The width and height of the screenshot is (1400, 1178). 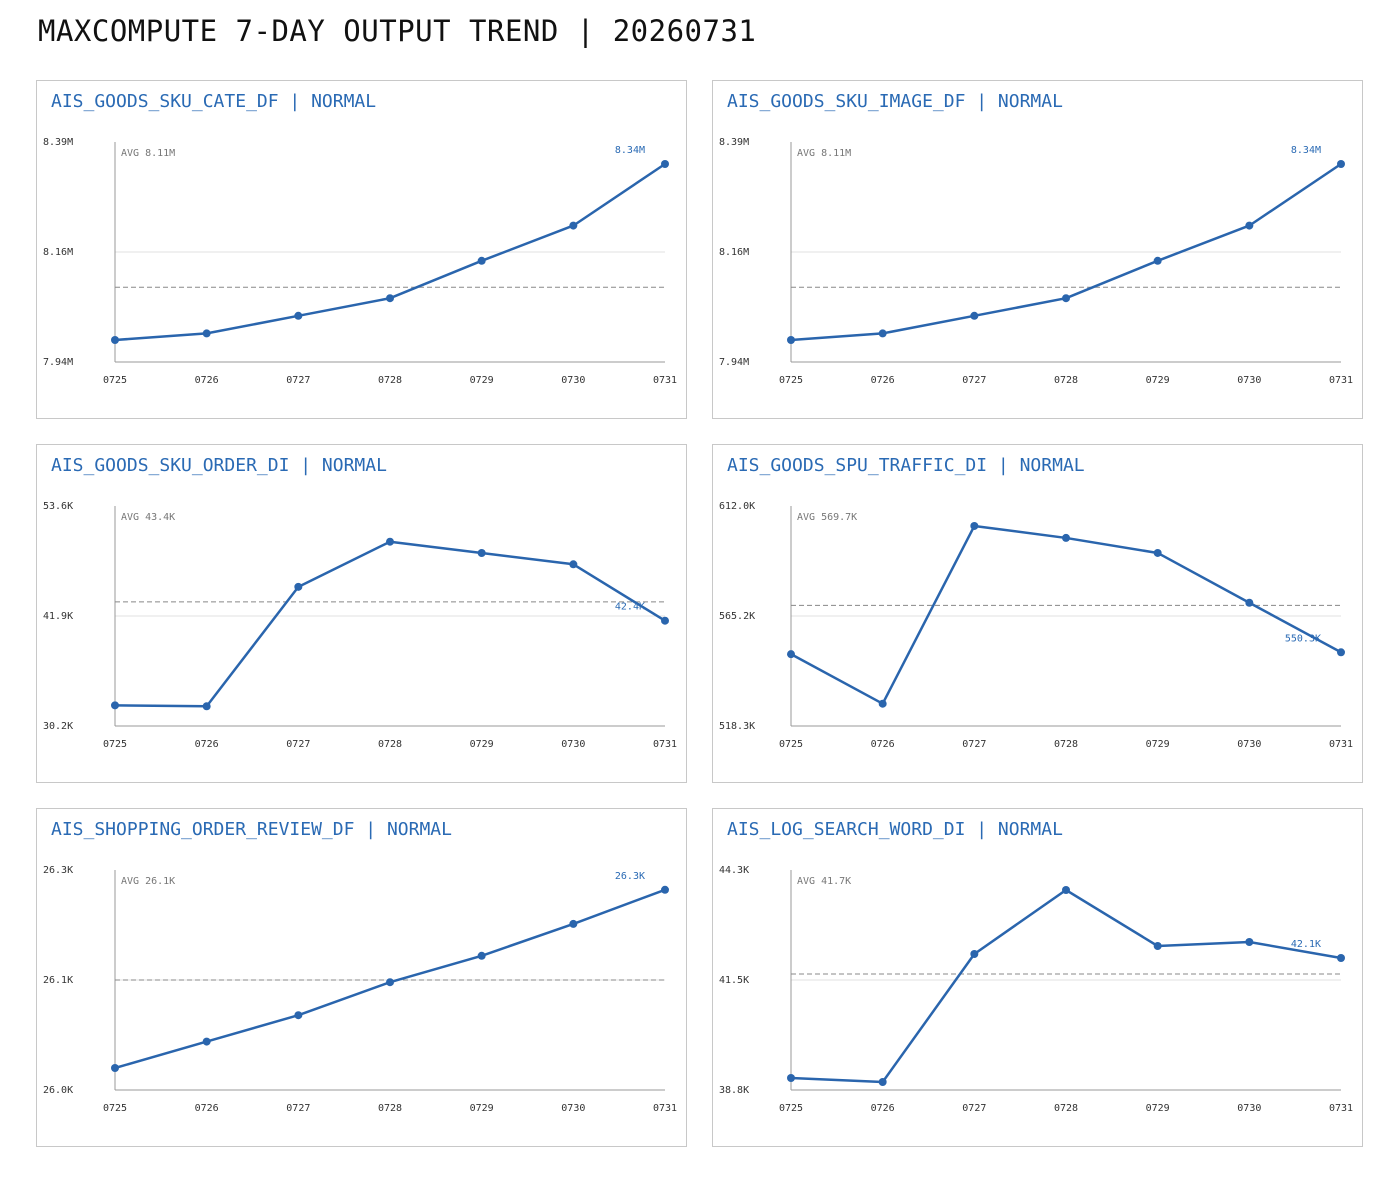 I want to click on y-tick-label: 26.3K, so click(x=58, y=870).